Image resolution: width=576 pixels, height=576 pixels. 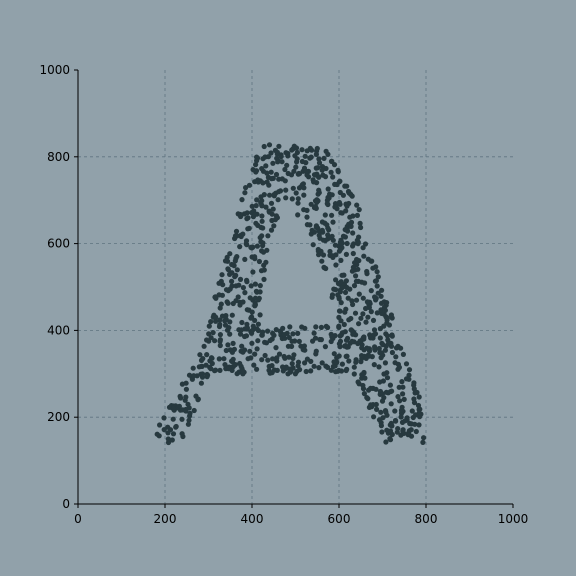 What do you see at coordinates (66, 504) in the screenshot?
I see `y-tick-label: 0` at bounding box center [66, 504].